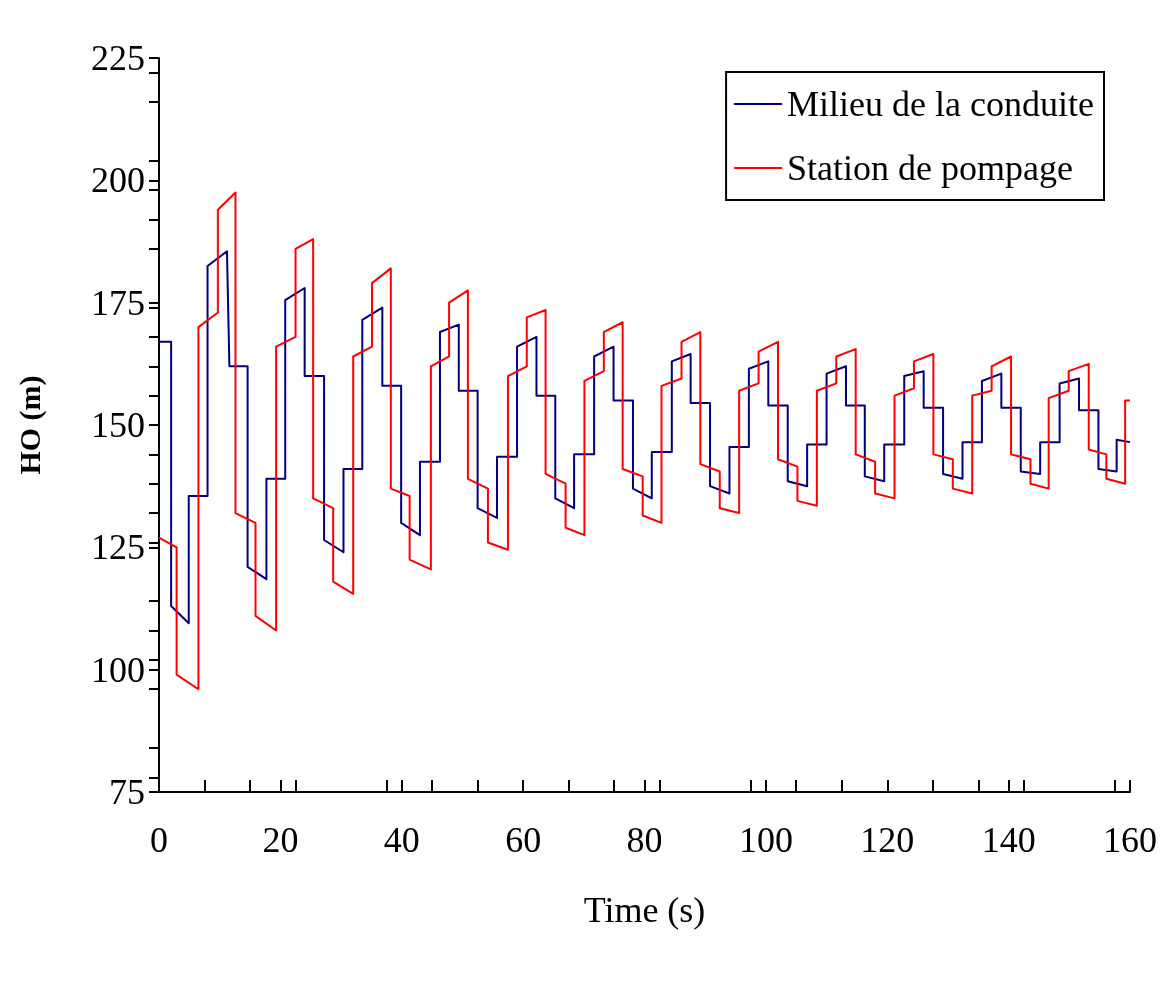  I want to click on x-axis-title: Time (s), so click(644, 910).